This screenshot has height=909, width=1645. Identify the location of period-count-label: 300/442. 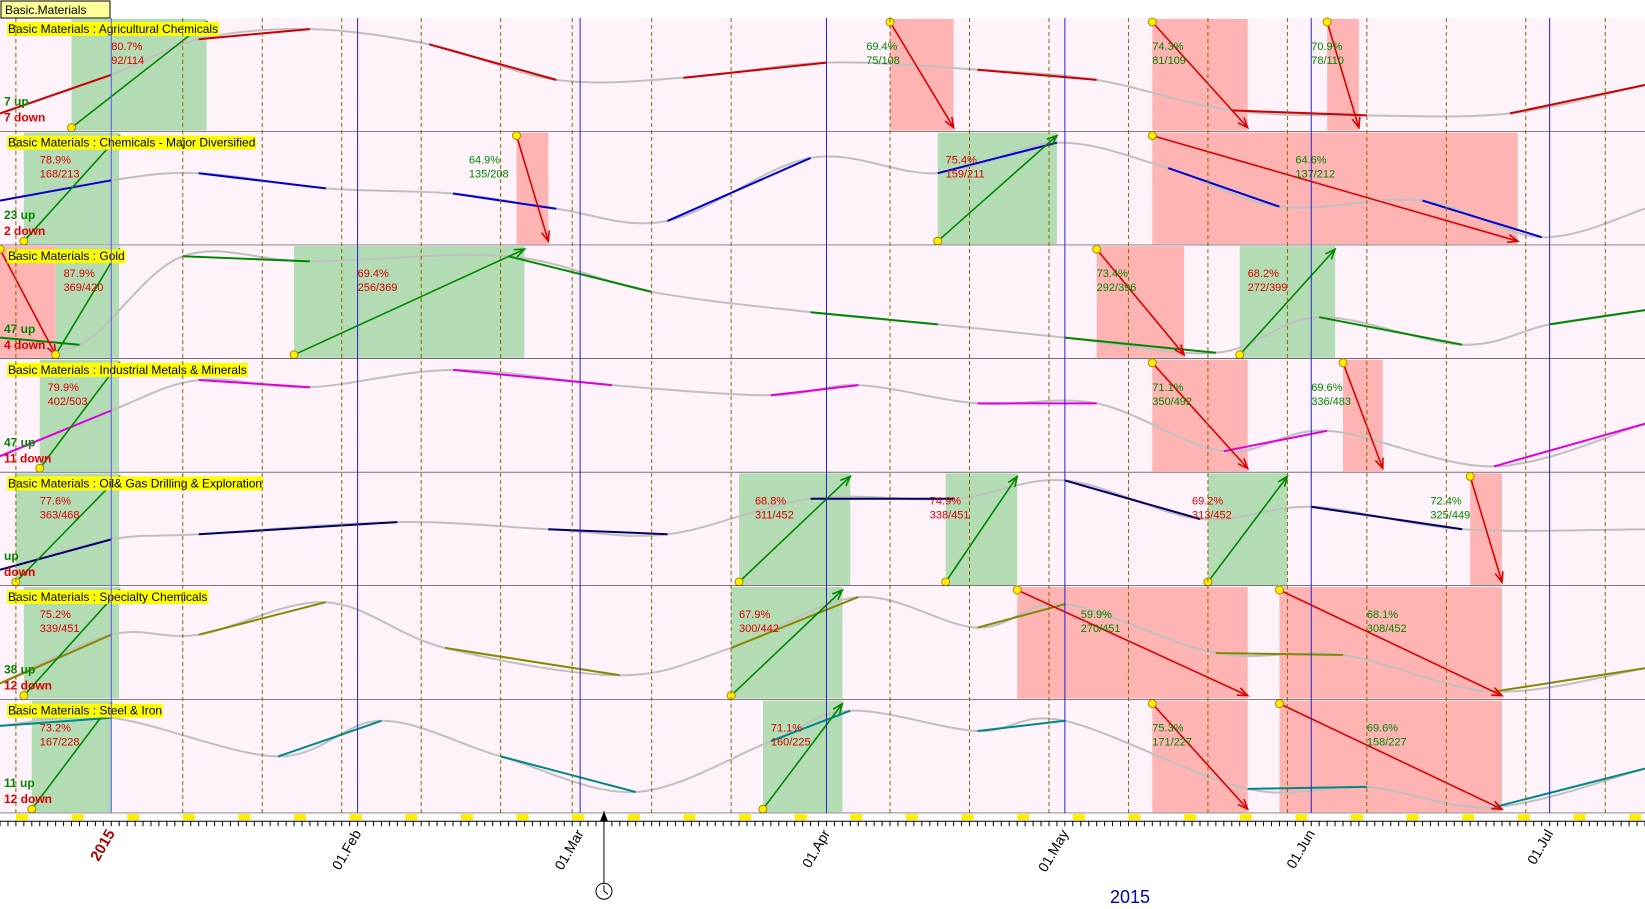
(759, 629).